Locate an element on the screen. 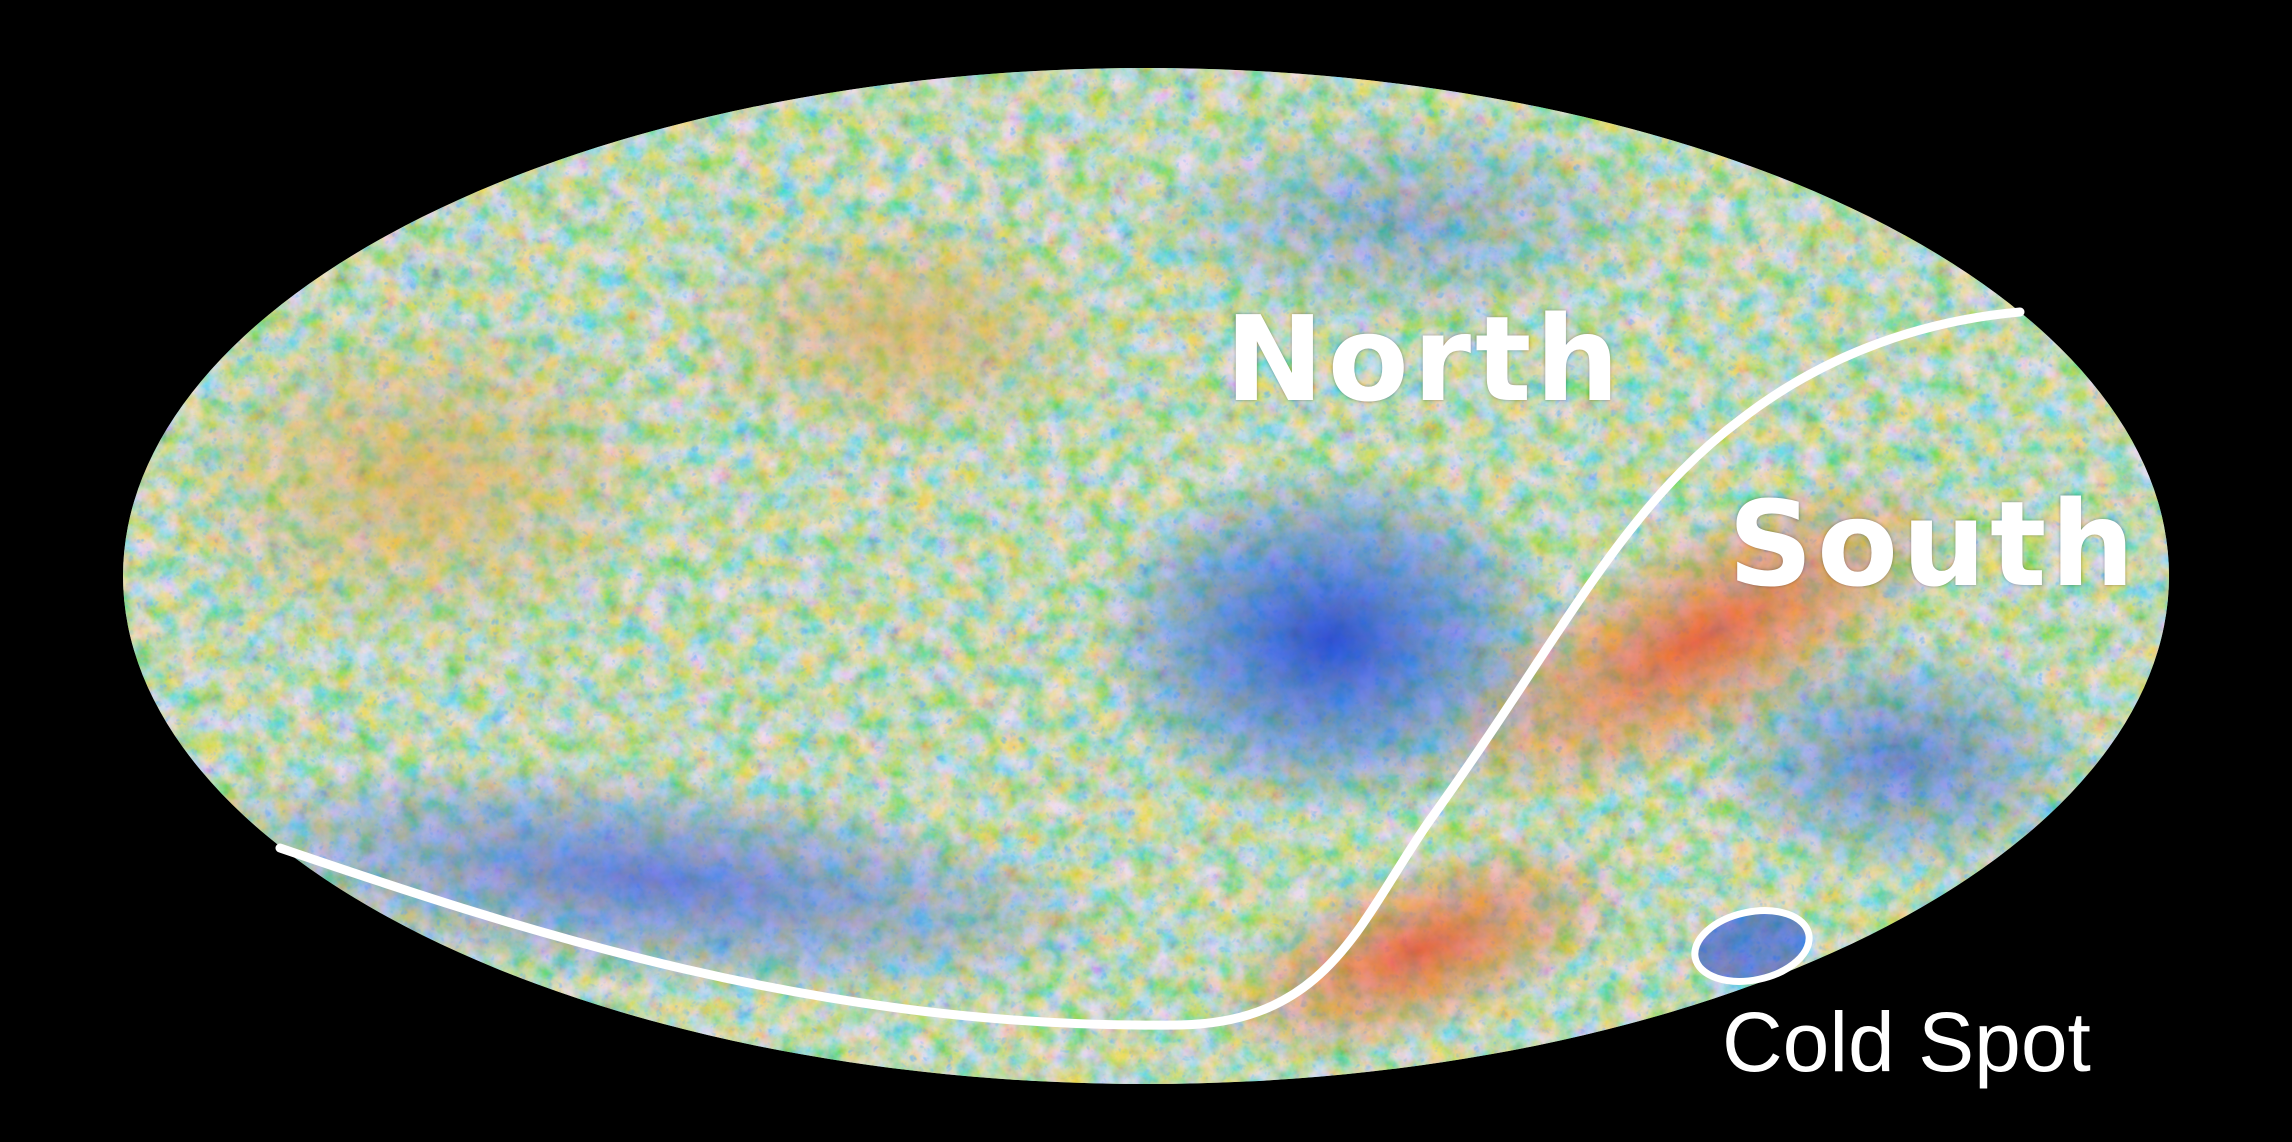 Image resolution: width=2292 pixels, height=1142 pixels. cold-spot-label: Cold Spot is located at coordinates (1906, 1042).